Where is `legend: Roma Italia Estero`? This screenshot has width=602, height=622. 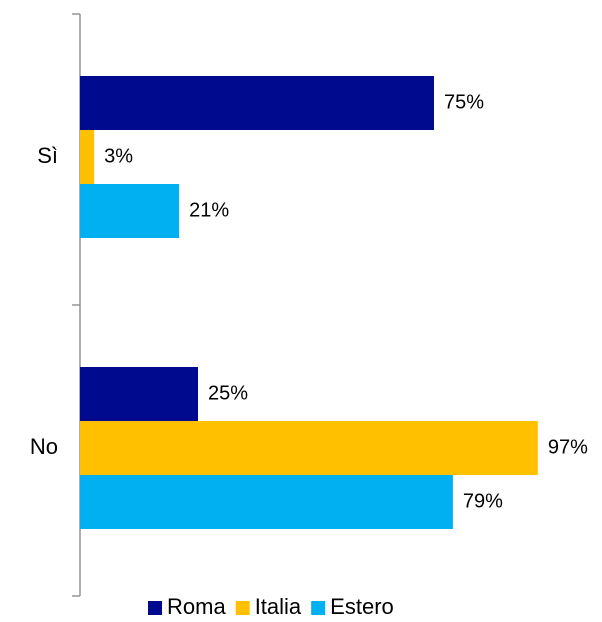 legend: Roma Italia Estero is located at coordinates (271, 606).